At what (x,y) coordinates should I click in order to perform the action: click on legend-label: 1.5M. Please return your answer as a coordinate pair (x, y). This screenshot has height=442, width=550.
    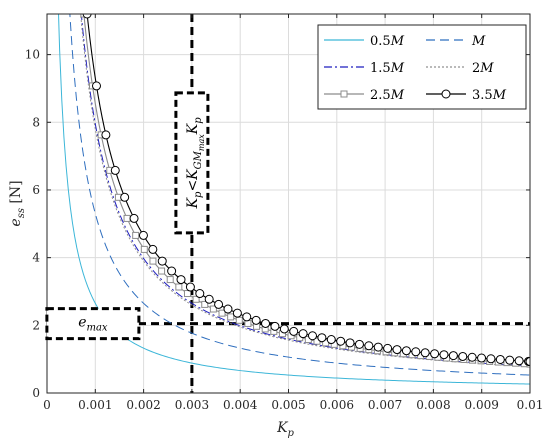
    Looking at the image, I should click on (387, 68).